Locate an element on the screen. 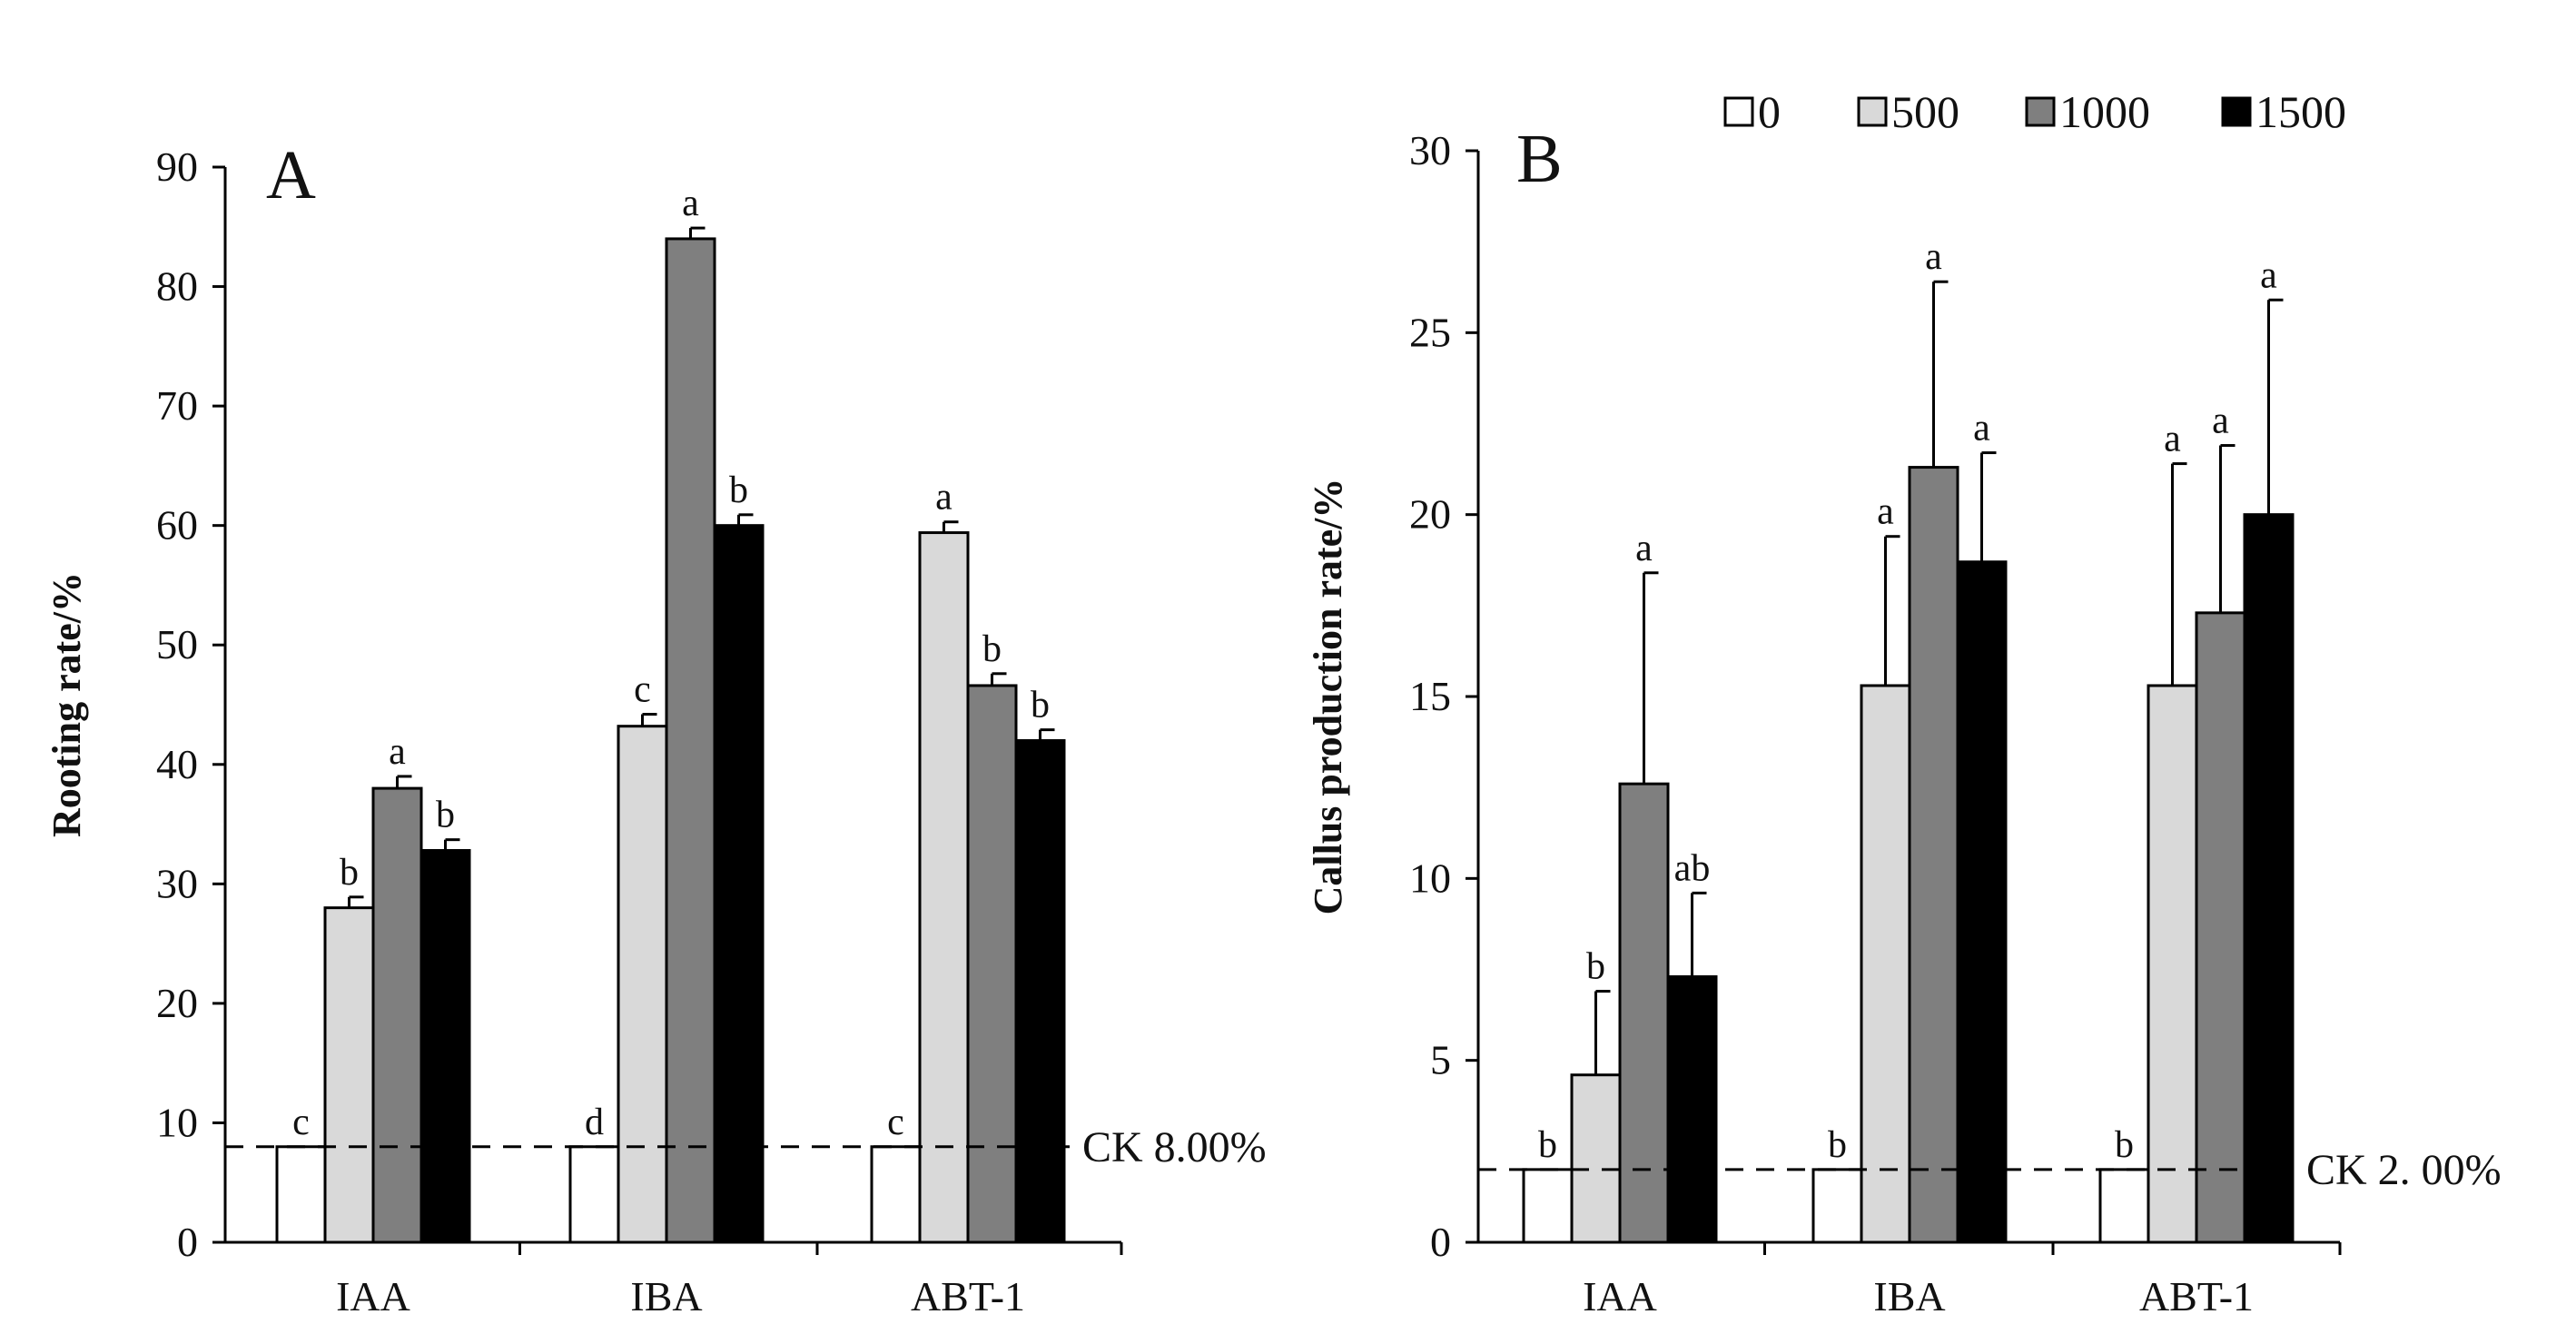 The image size is (2576, 1344). legend: 0 500 1000 1500 is located at coordinates (2034, 112).